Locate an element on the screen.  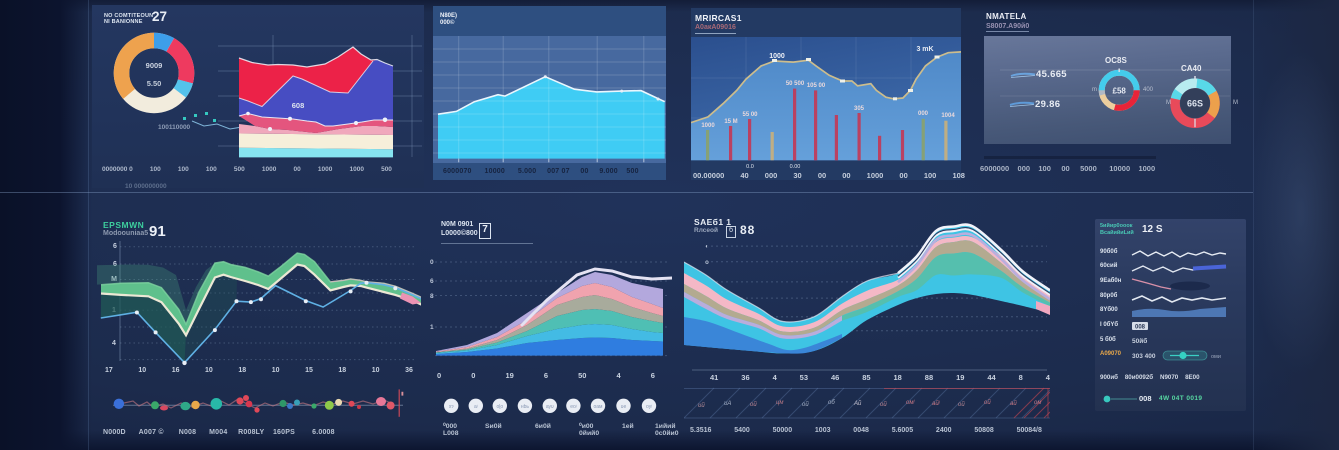
svg-text: еоʲ is located at coordinates (573, 407).